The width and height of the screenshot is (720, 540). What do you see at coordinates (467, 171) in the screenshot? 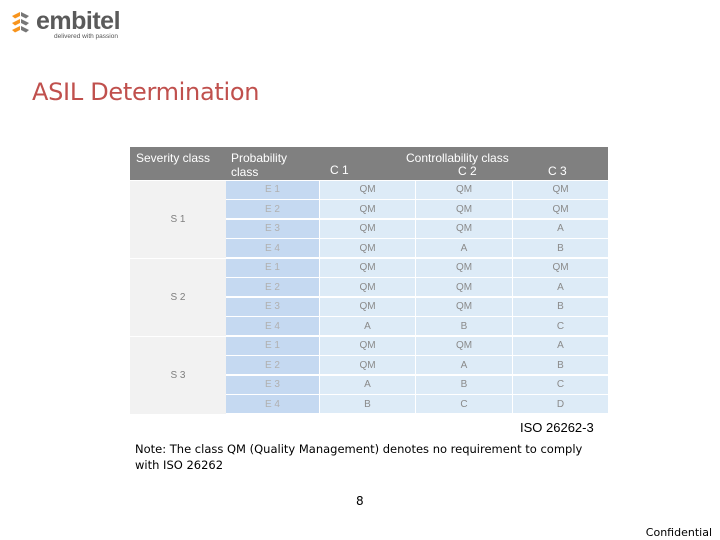
I see `c2-header: C 2` at bounding box center [467, 171].